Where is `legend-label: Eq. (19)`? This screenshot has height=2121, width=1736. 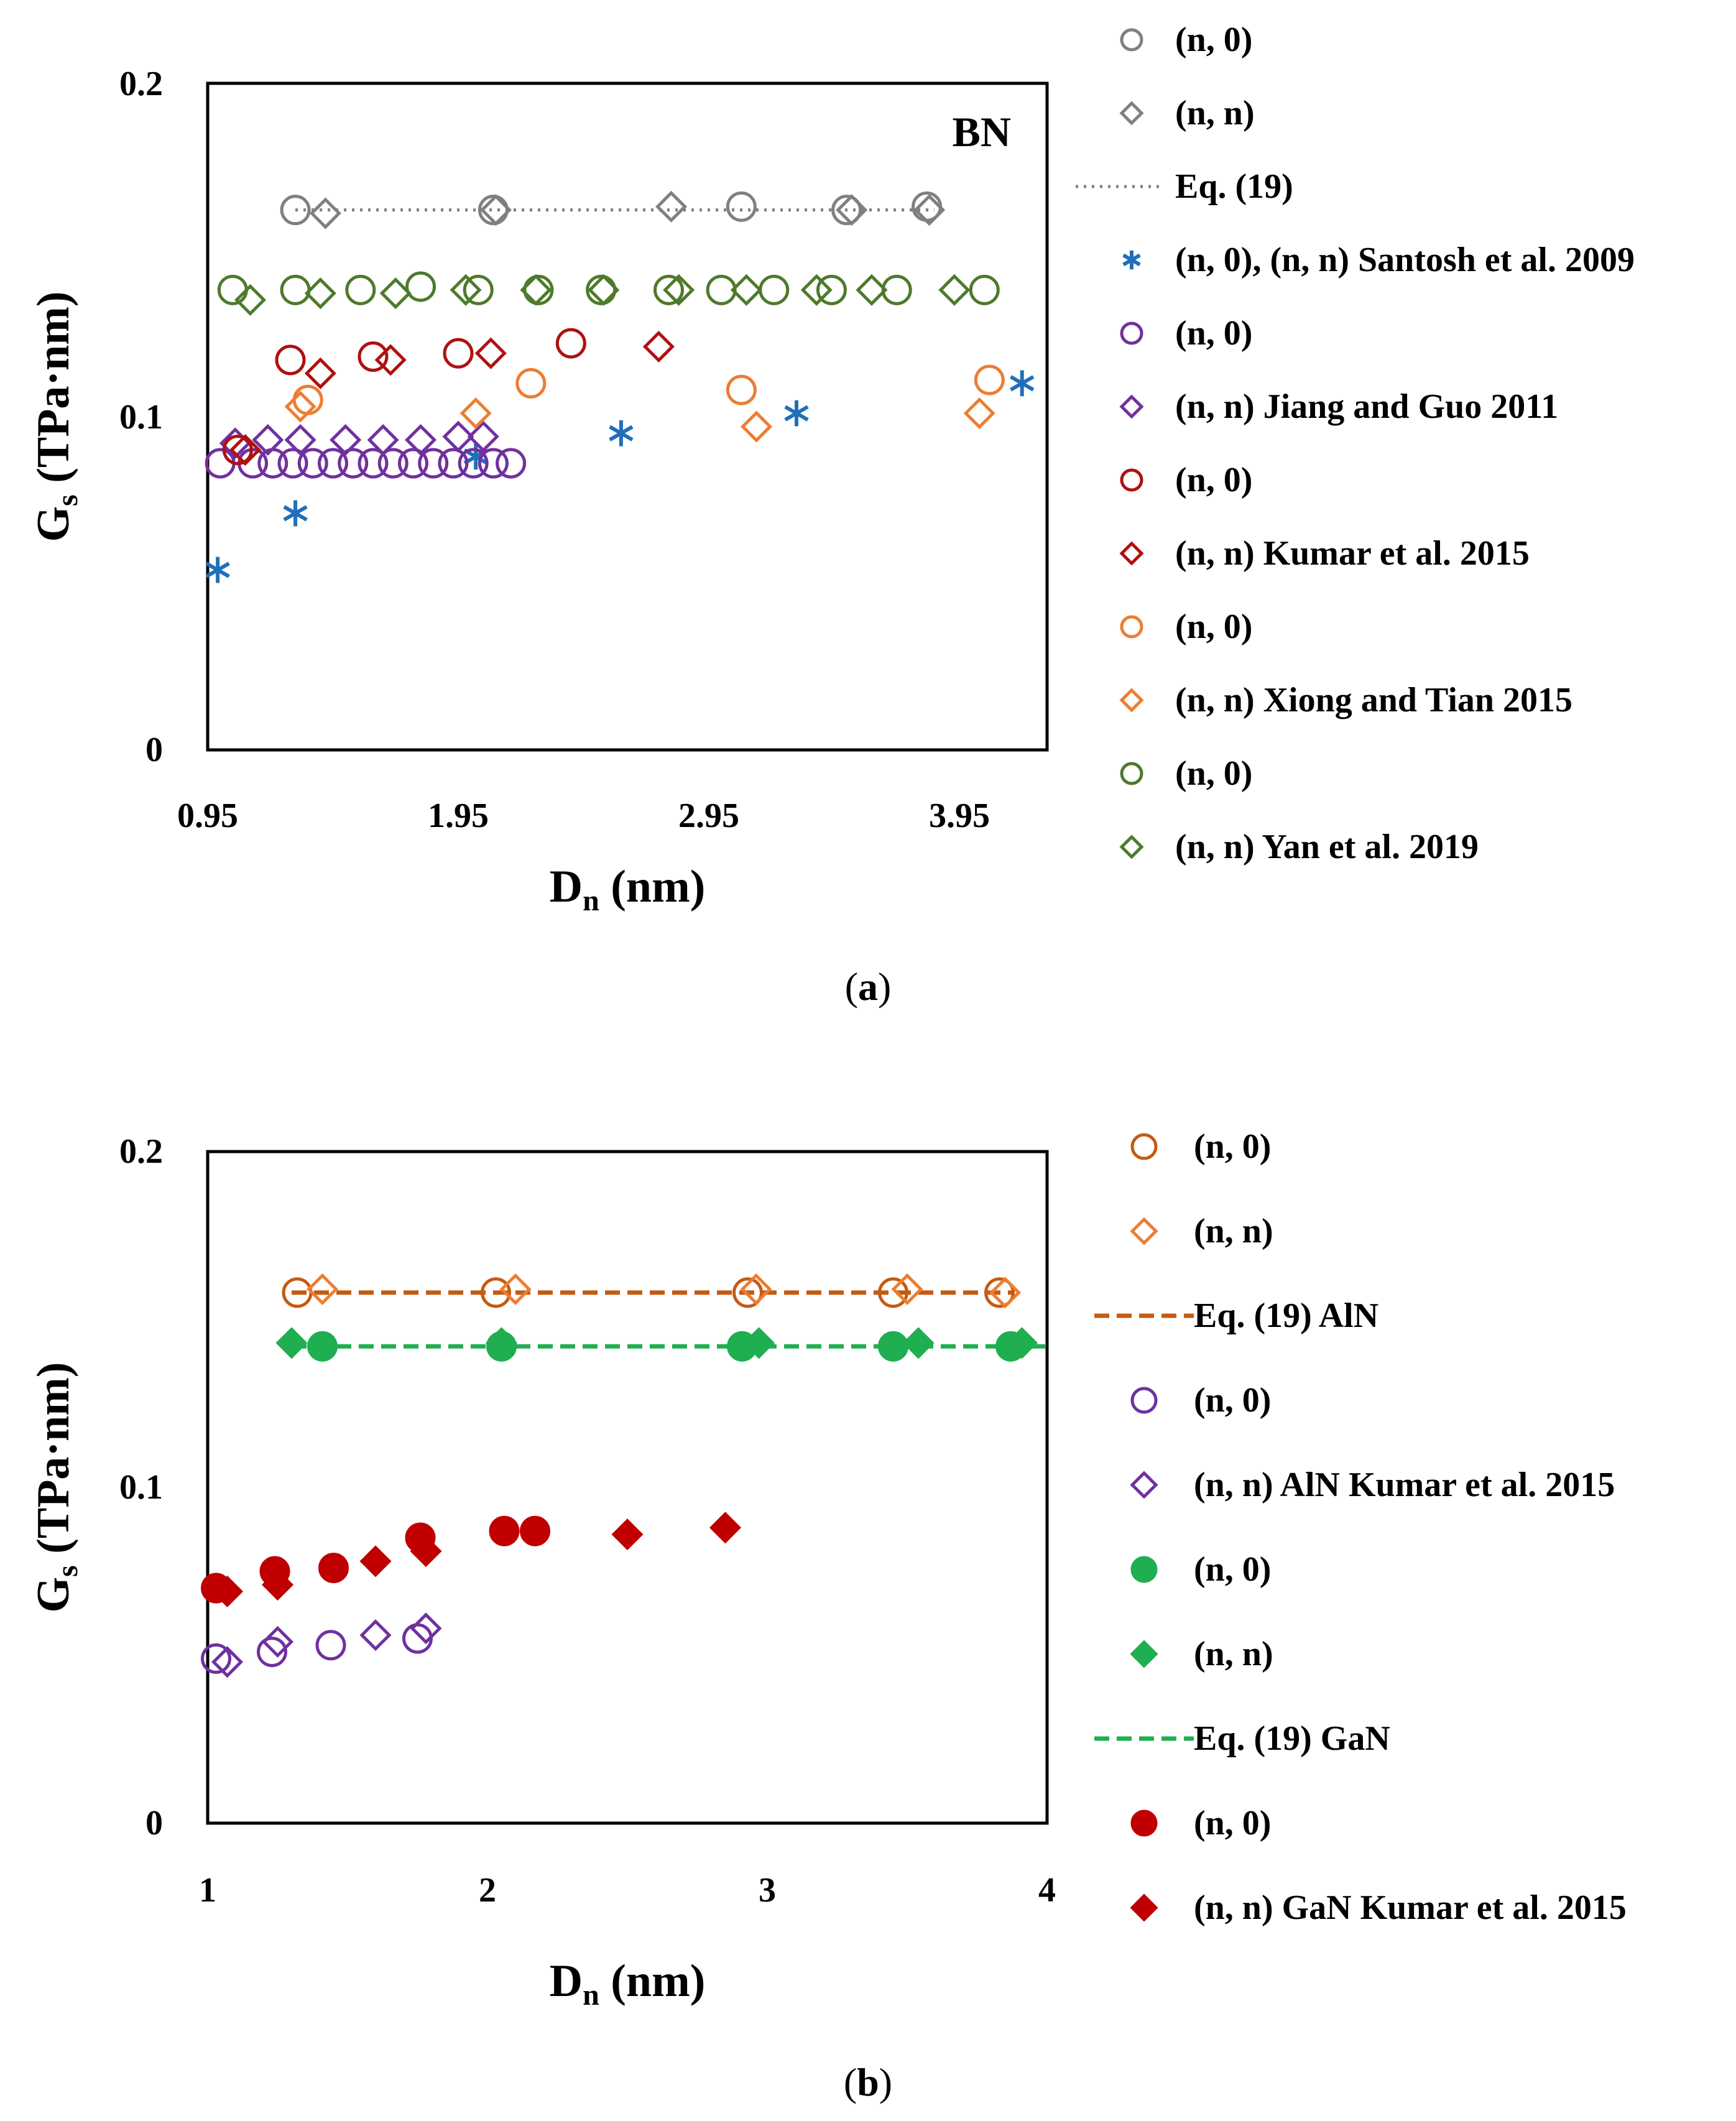 legend-label: Eq. (19) is located at coordinates (1234, 186).